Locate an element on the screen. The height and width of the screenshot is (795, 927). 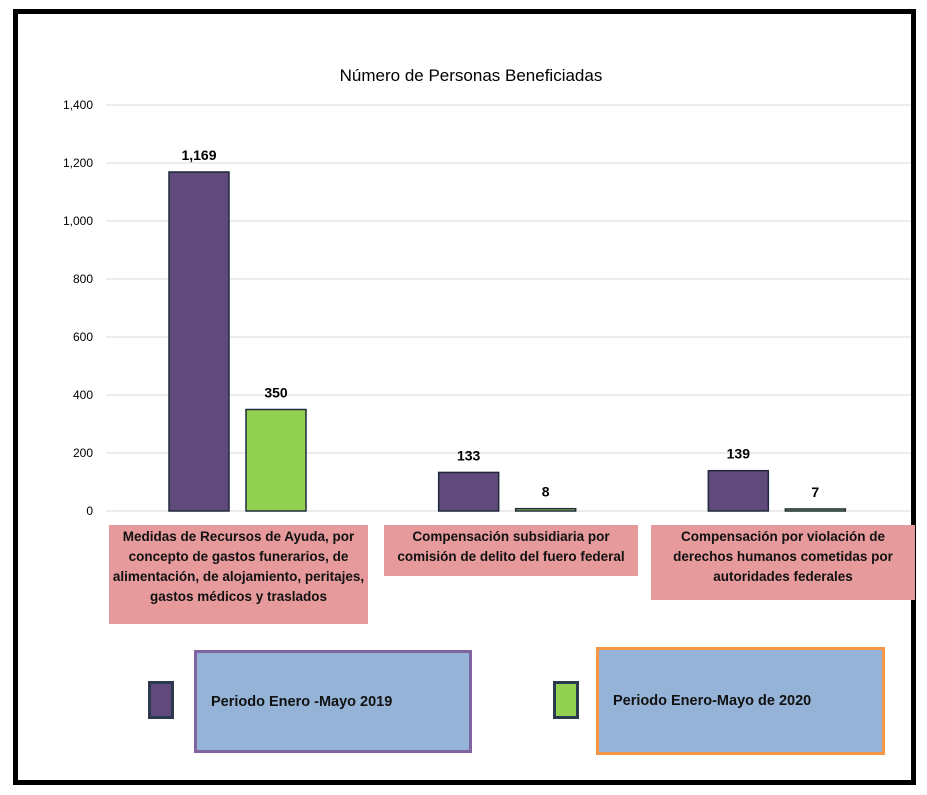
legend-label-2019: Periodo Enero -Mayo 2019 is located at coordinates (302, 701).